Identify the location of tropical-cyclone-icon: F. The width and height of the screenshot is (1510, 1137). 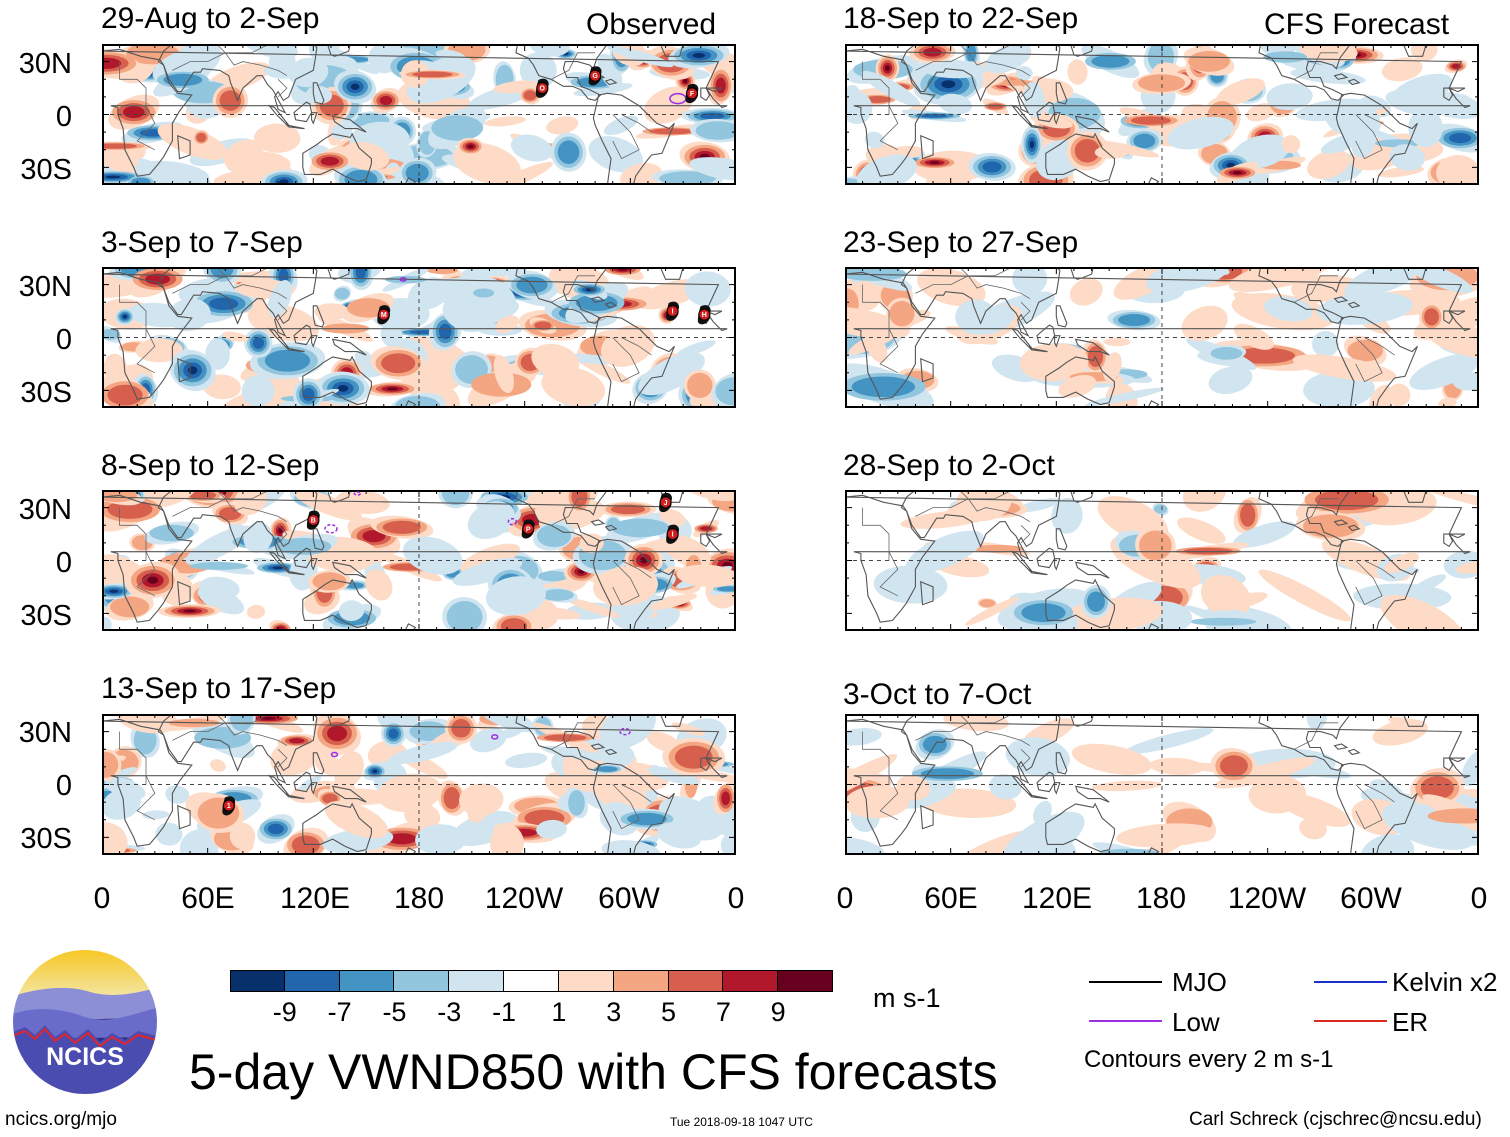
(692, 93).